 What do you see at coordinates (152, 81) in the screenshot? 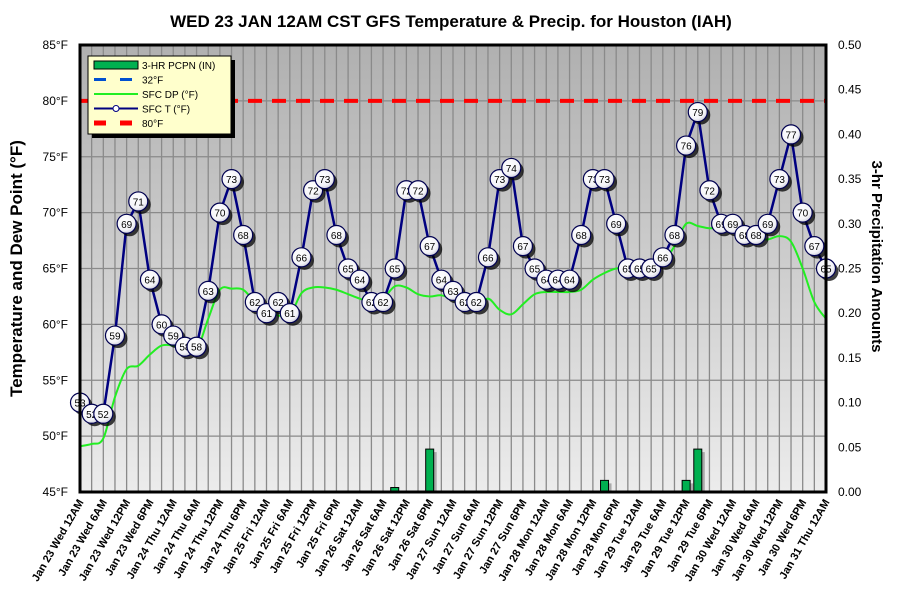
I see `legend-label: 32°F` at bounding box center [152, 81].